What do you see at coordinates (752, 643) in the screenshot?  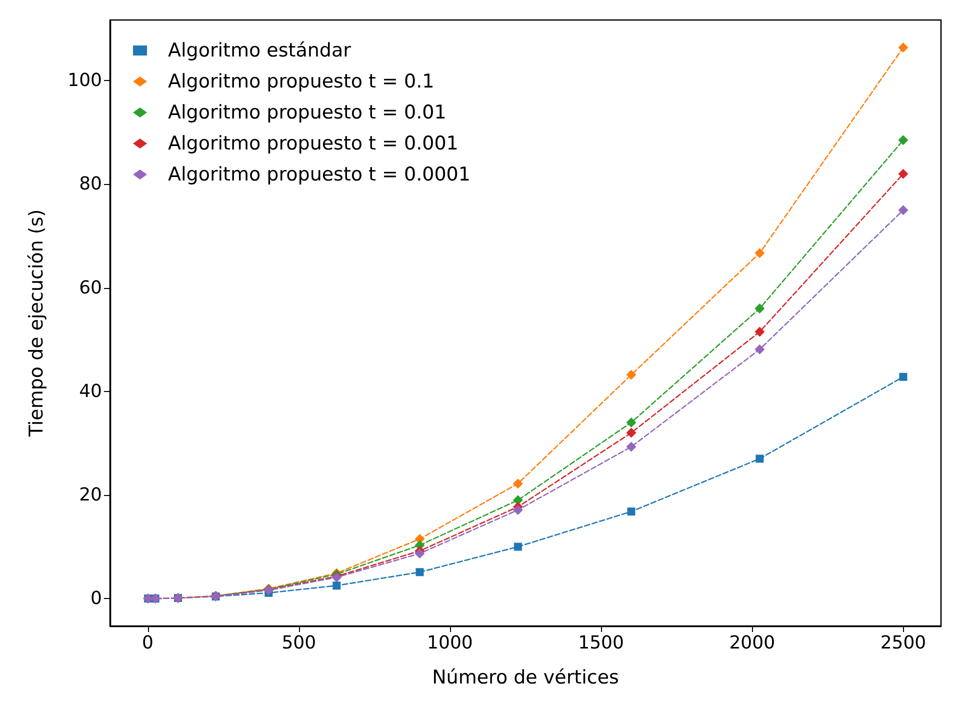 I see `x-tick-label: 2000` at bounding box center [752, 643].